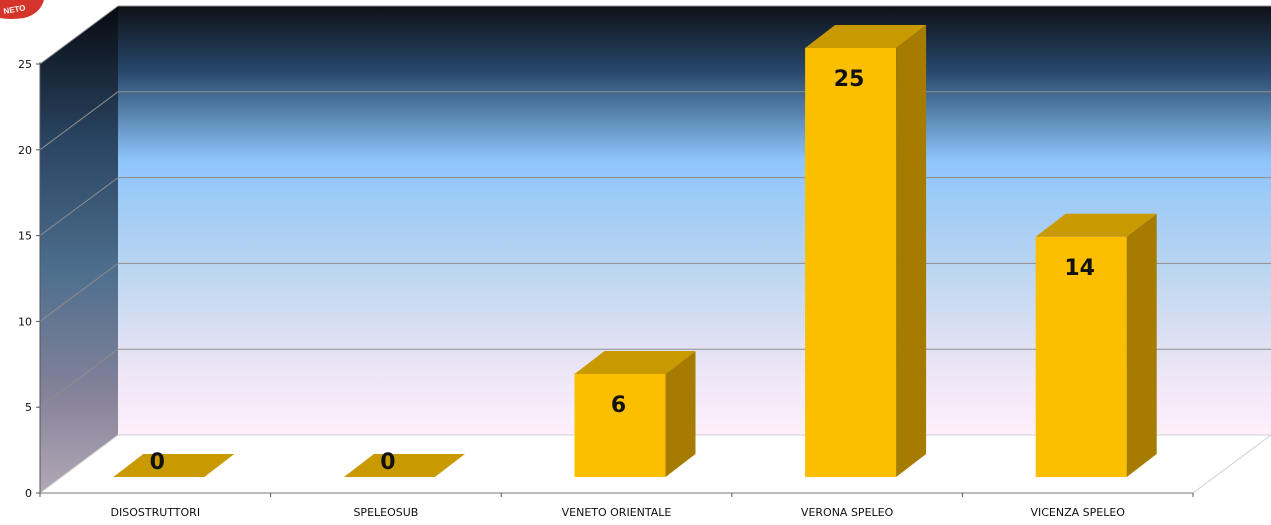  What do you see at coordinates (1077, 512) in the screenshot?
I see `category-label: VICENZA SPELEO` at bounding box center [1077, 512].